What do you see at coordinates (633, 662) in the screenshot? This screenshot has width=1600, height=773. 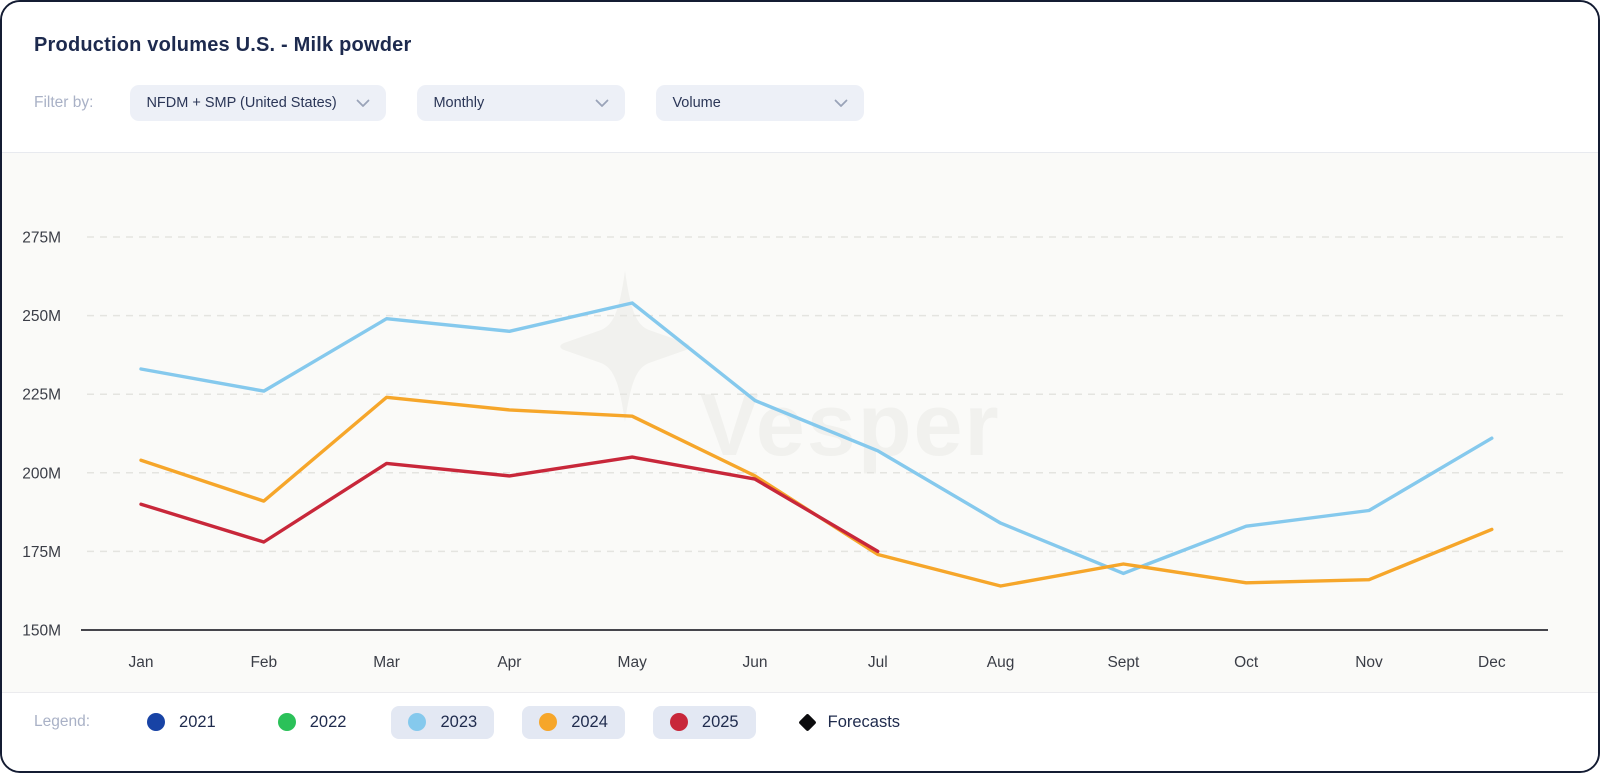 I see `x-axis-label-may: May` at bounding box center [633, 662].